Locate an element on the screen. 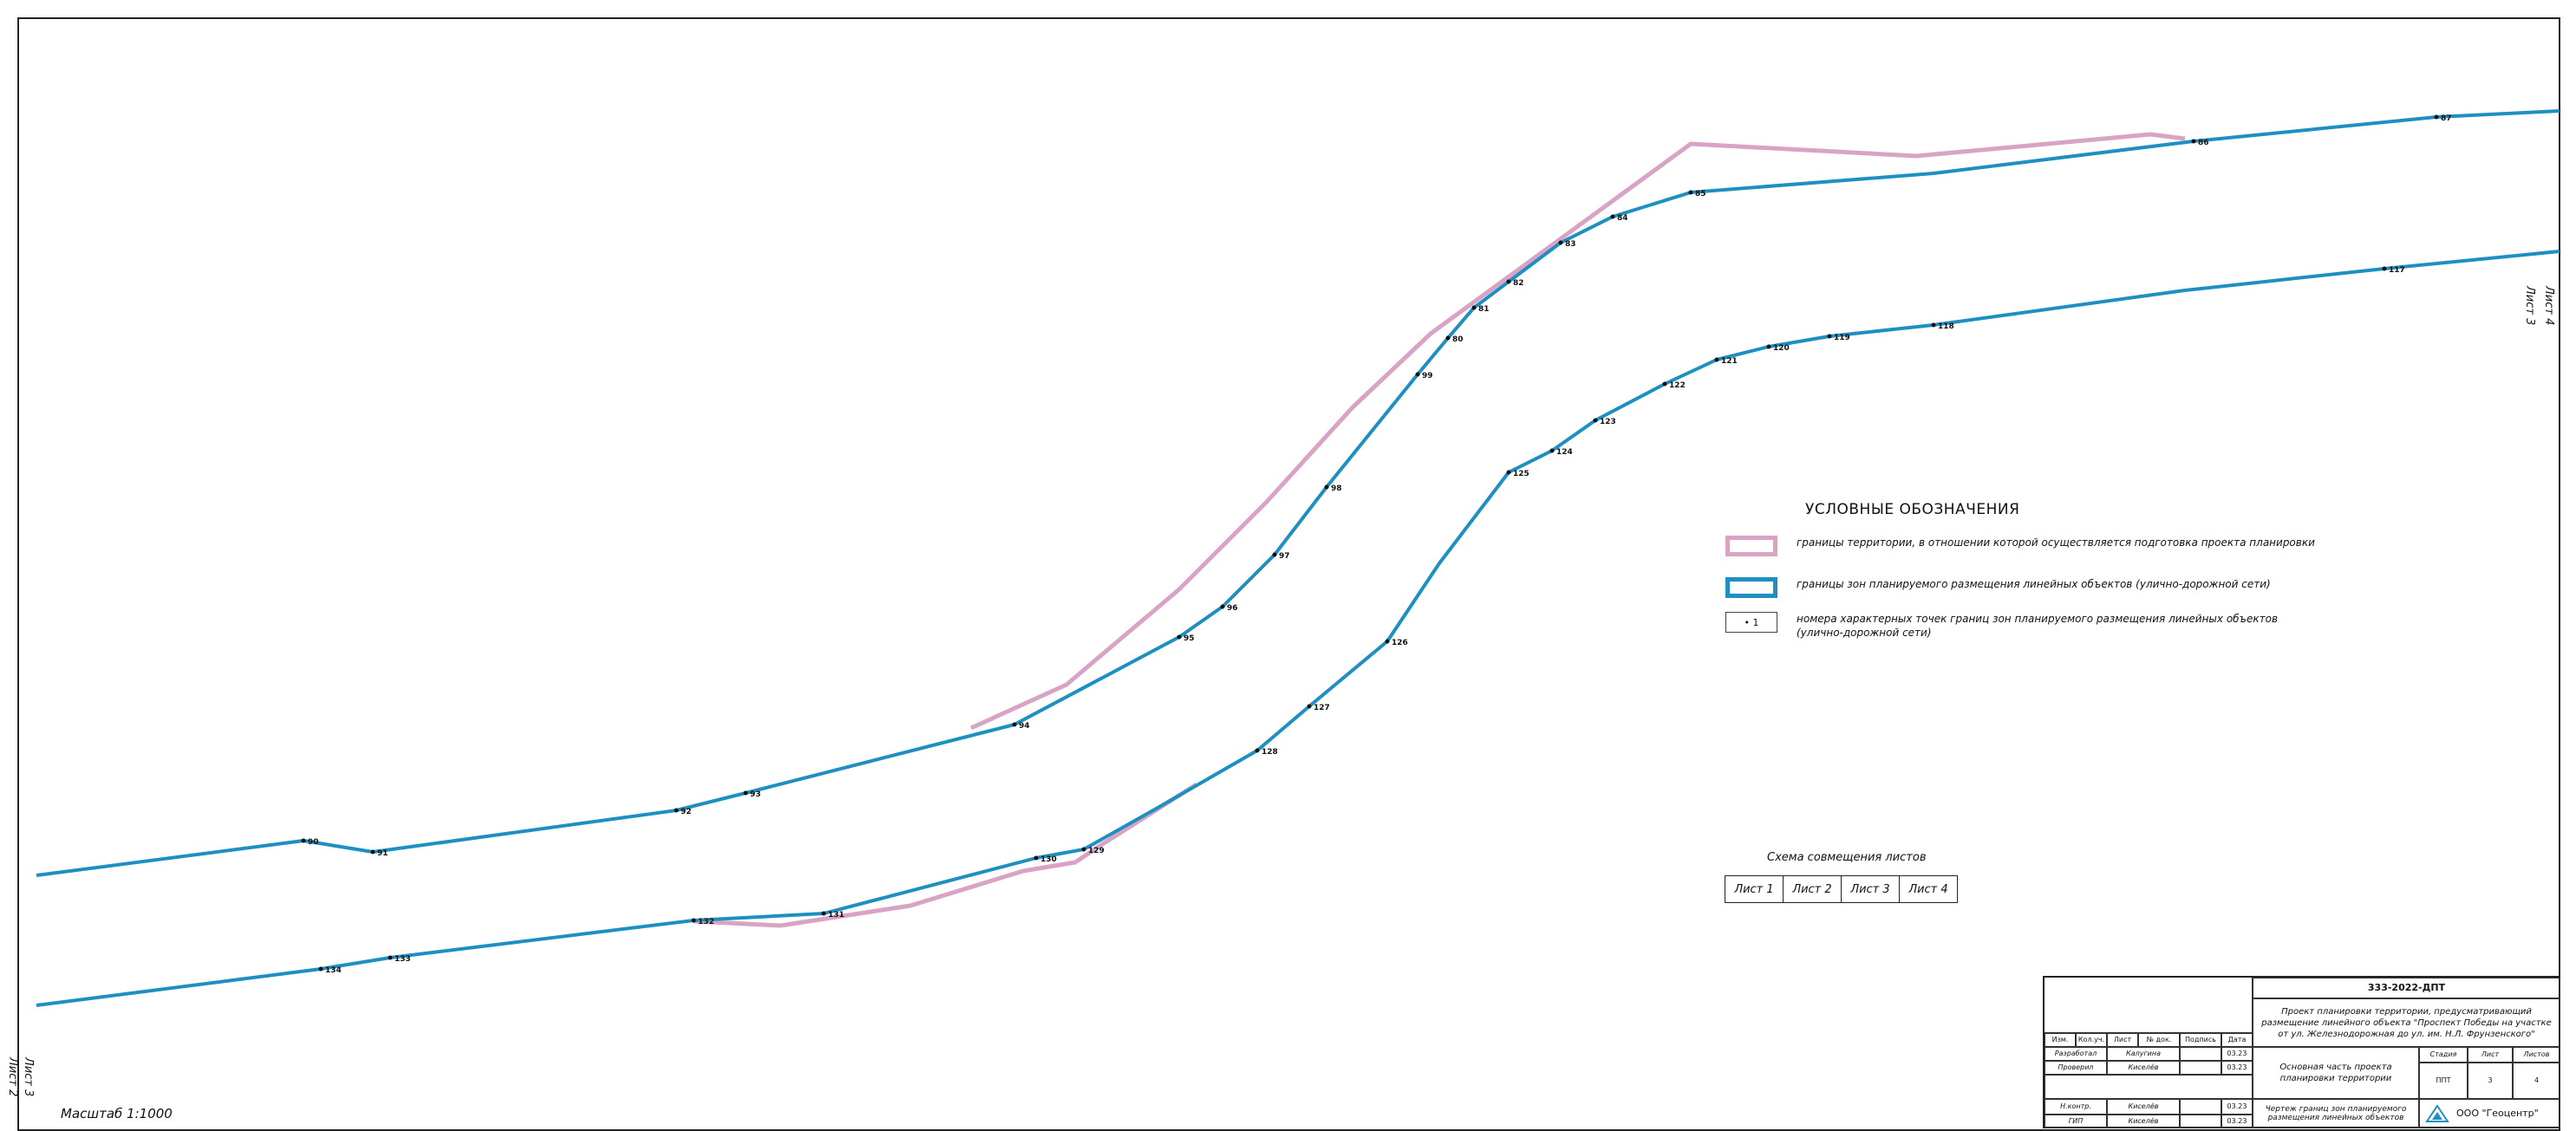 The image size is (2576, 1131). company-logo-icon is located at coordinates (2437, 1113).